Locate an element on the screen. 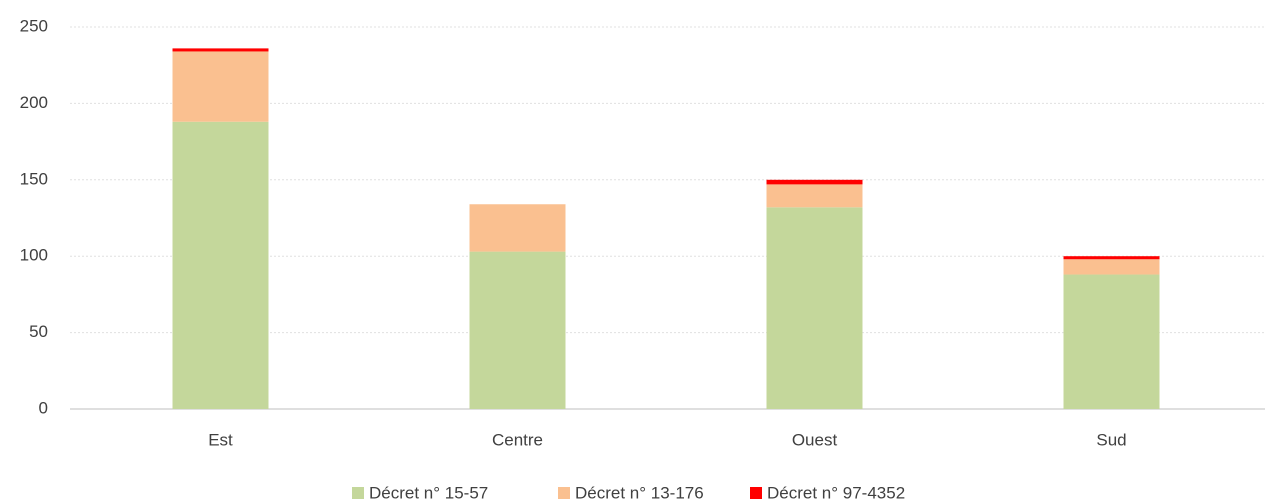 Image resolution: width=1277 pixels, height=504 pixels. y-tick-label: 250 is located at coordinates (34, 25).